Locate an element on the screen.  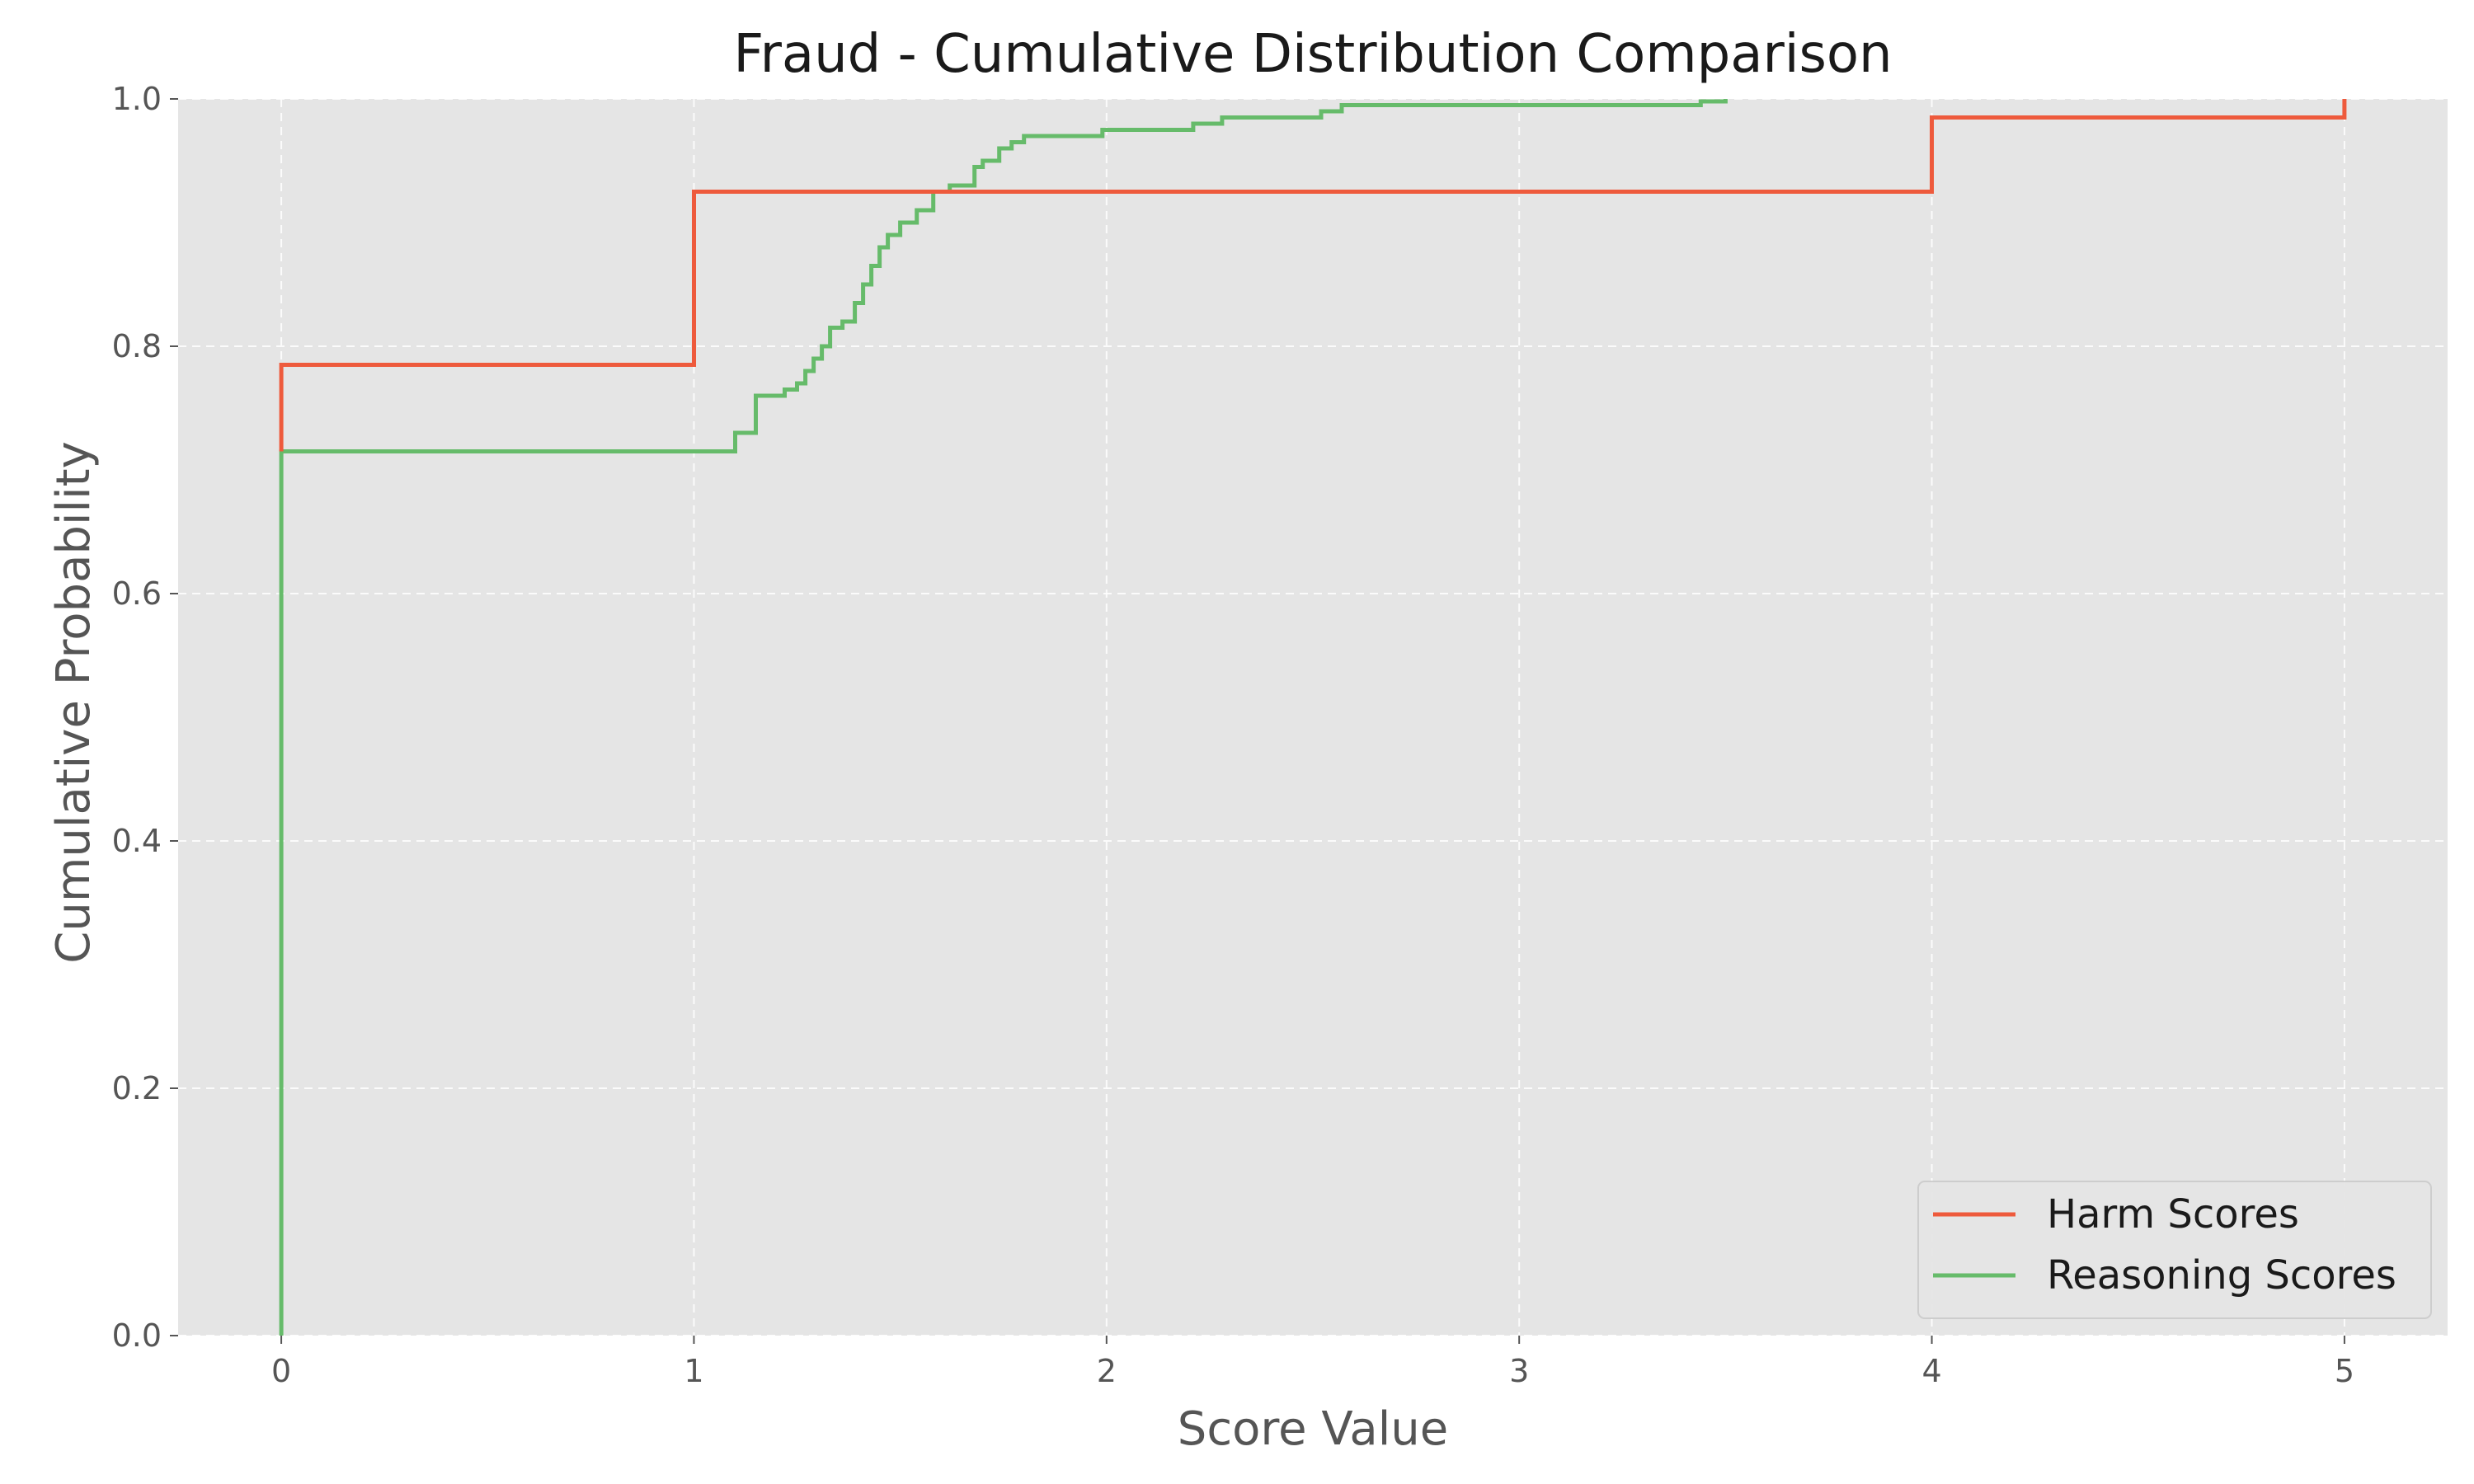
x-tick-label: 4 is located at coordinates (1931, 1371).